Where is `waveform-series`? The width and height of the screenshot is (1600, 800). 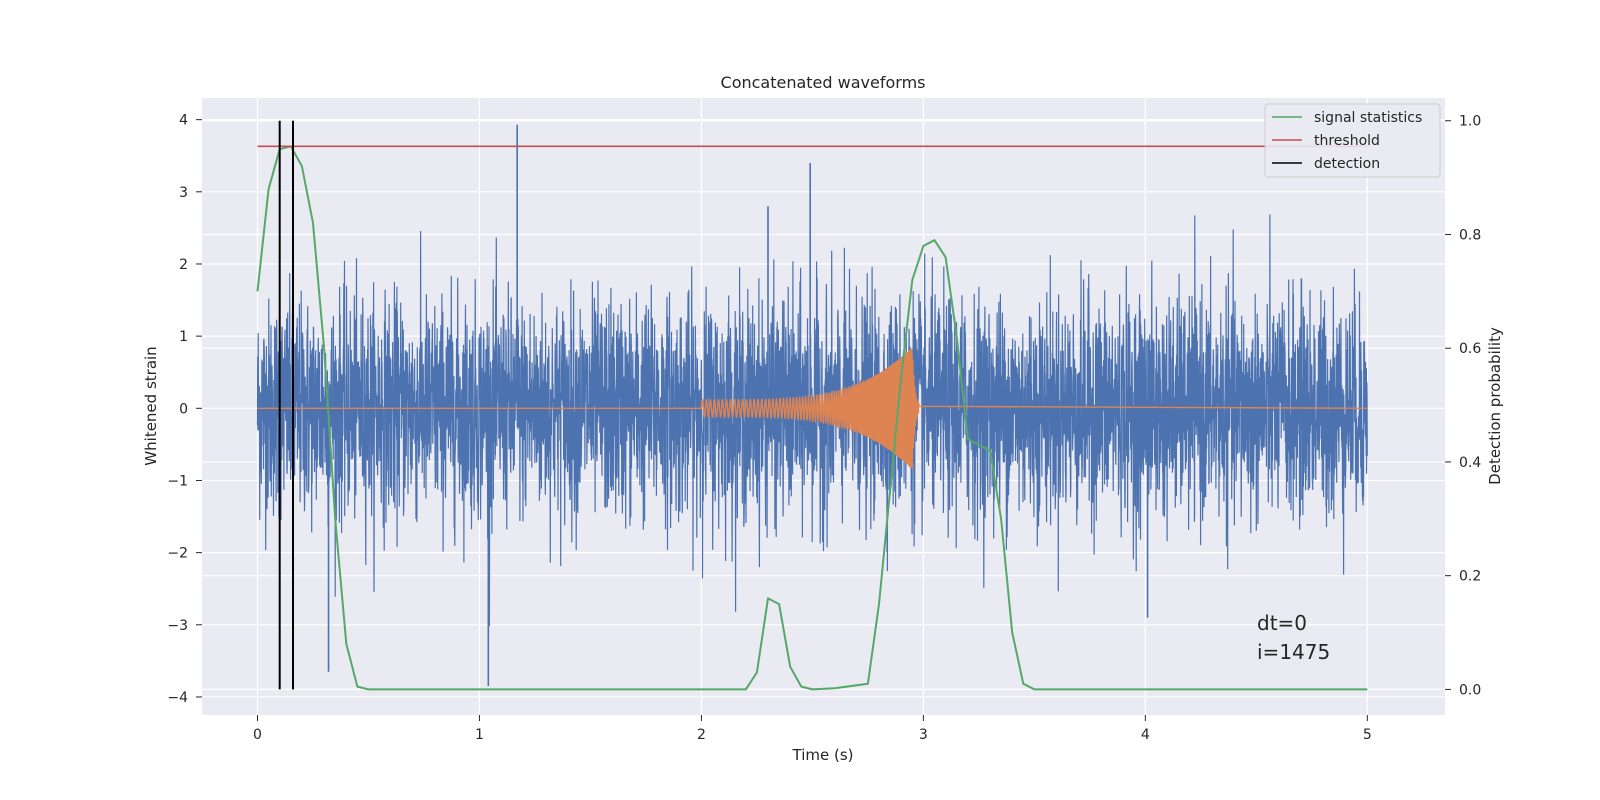
waveform-series is located at coordinates (812, 408).